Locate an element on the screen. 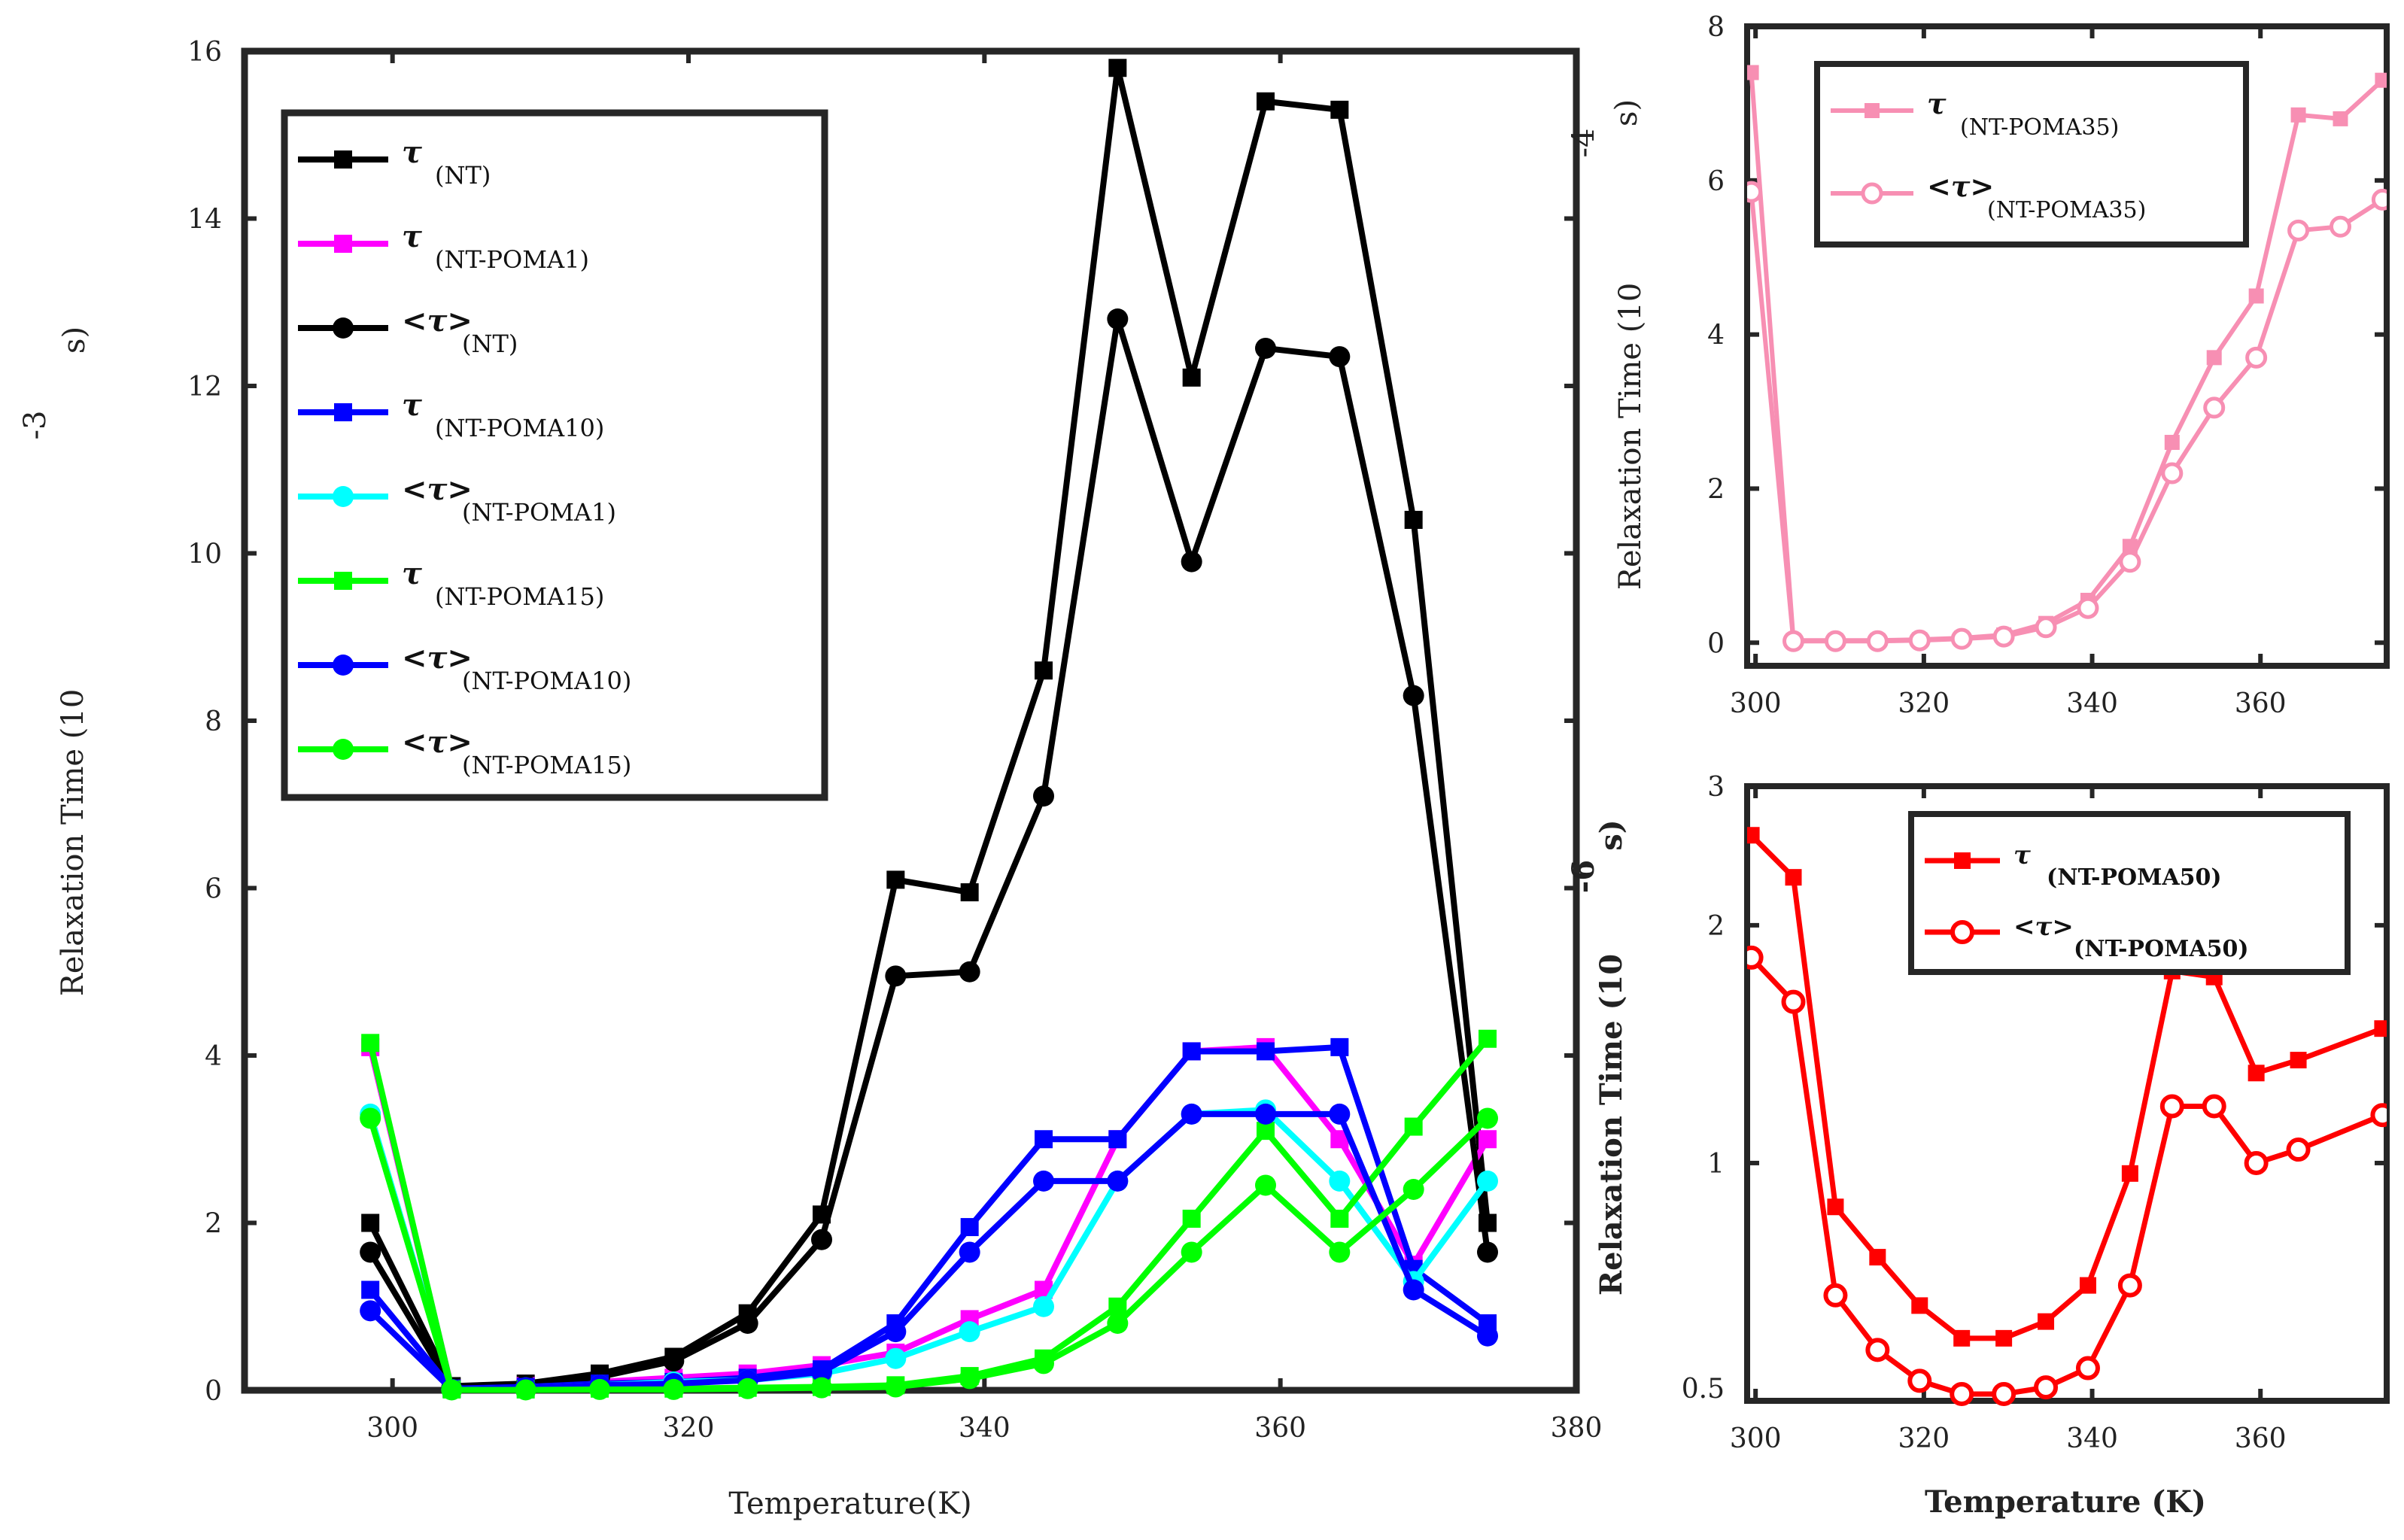 The width and height of the screenshot is (2404, 1540). legend-item: τ (NT-POMA1) is located at coordinates (443, 246).